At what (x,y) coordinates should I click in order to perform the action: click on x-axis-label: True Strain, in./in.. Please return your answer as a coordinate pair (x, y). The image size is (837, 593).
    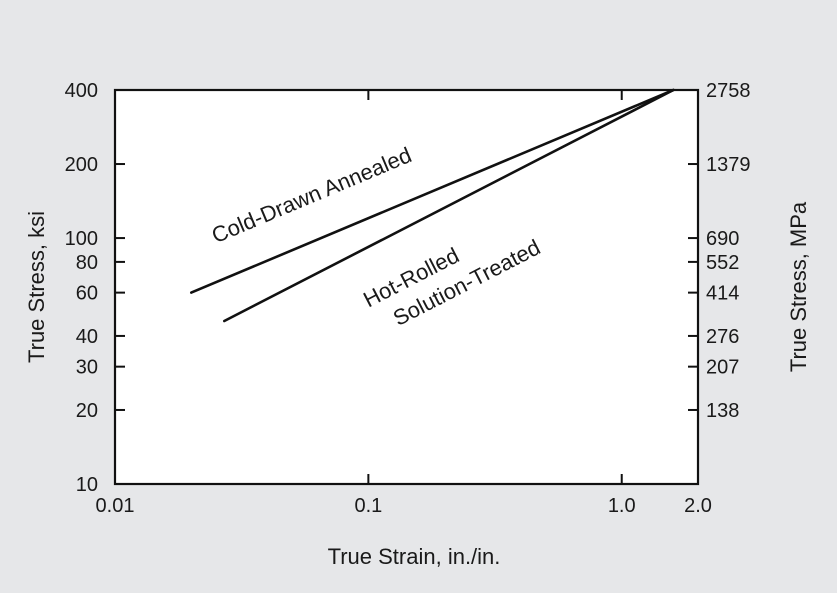
    Looking at the image, I should click on (414, 556).